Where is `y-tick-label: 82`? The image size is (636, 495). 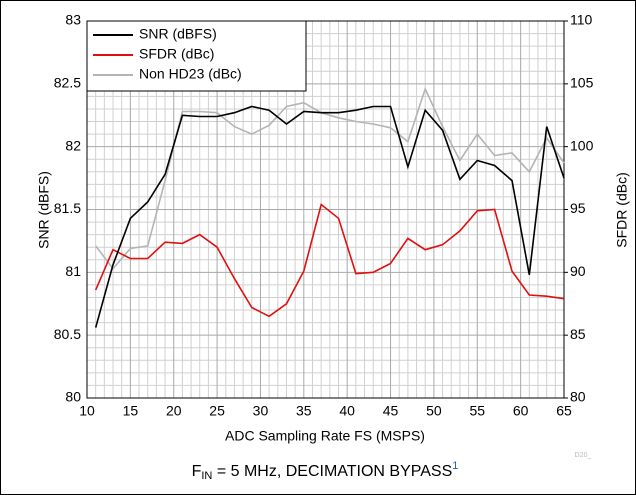 y-tick-label: 82 is located at coordinates (73, 145).